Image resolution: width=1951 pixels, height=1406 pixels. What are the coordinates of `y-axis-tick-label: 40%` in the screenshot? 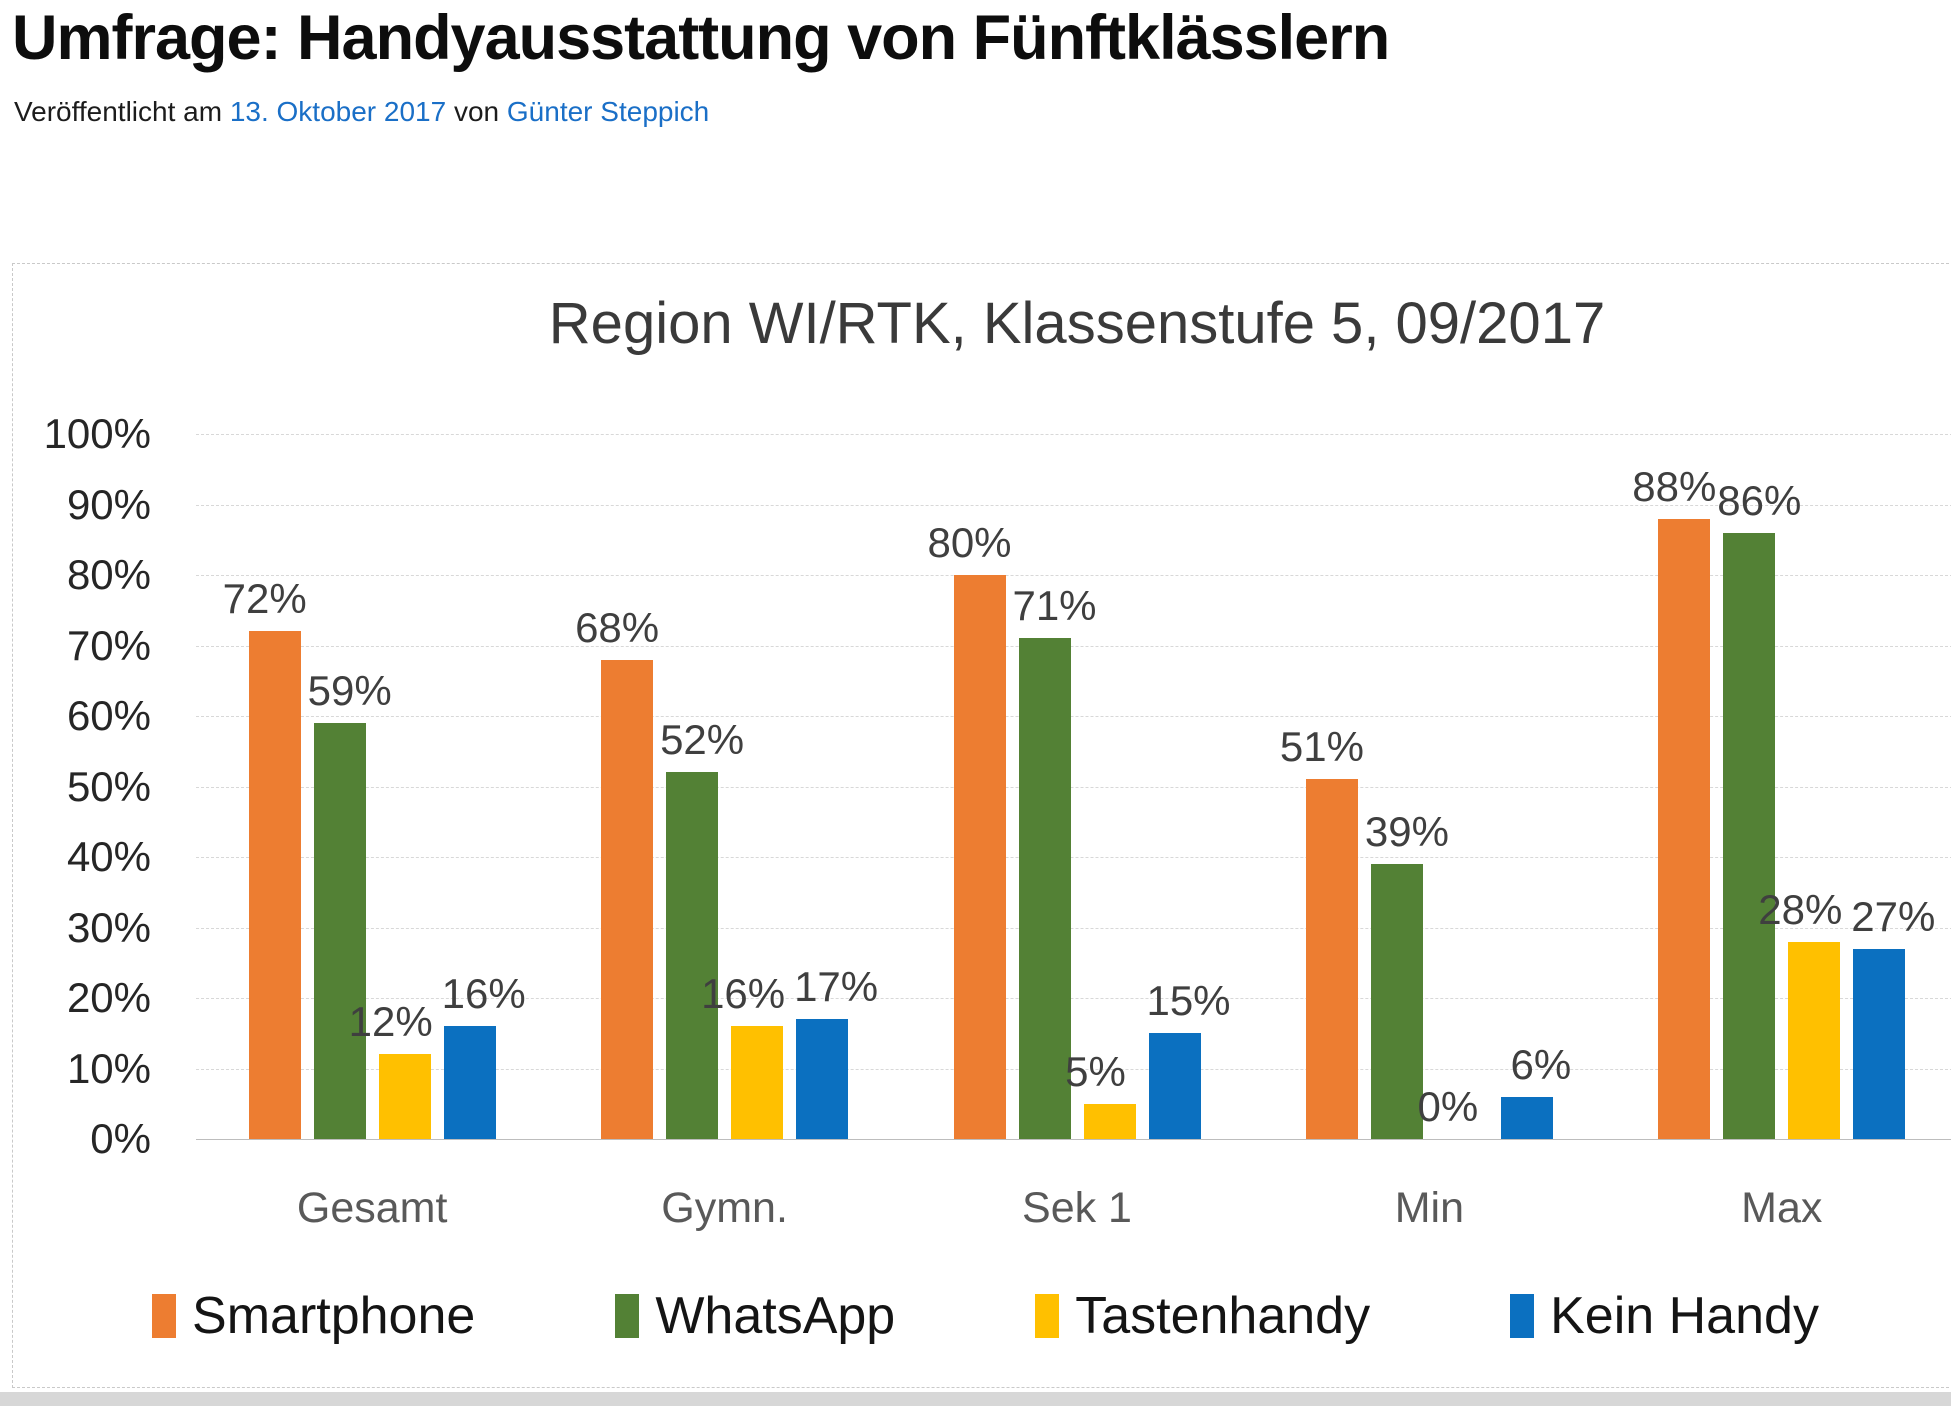 It's located at (108, 856).